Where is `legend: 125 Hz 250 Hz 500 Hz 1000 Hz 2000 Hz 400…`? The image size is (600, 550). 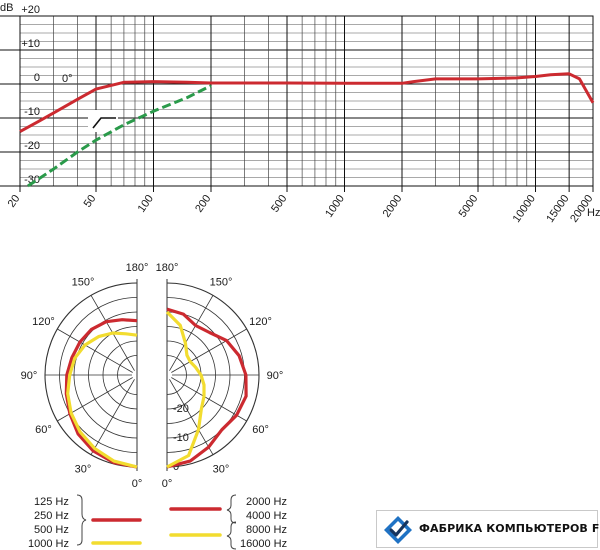
legend: 125 Hz 250 Hz 500 Hz 1000 Hz 2000 Hz 400… is located at coordinates (157, 522).